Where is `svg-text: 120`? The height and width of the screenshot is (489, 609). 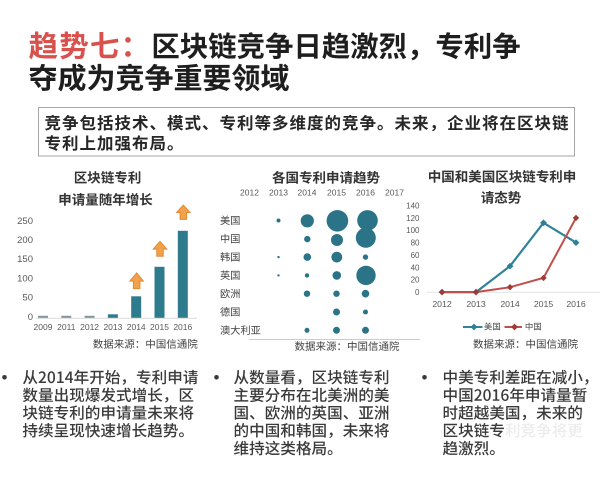 svg-text: 120 is located at coordinates (413, 218).